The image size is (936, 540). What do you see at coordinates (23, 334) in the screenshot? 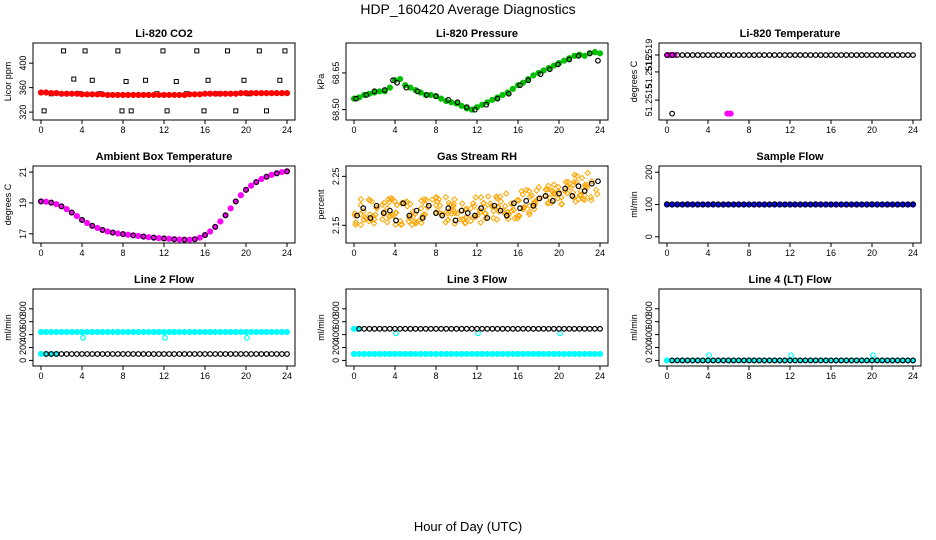
I see `y-tick-label: 400` at bounding box center [23, 334].